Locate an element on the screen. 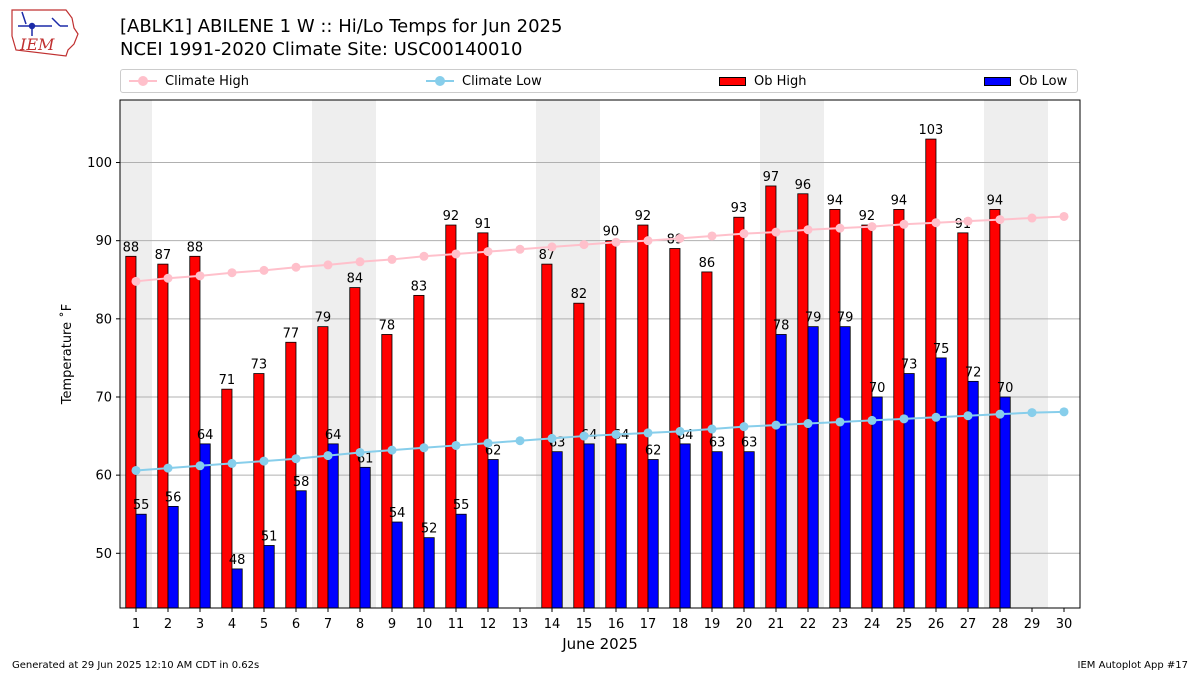 The height and width of the screenshot is (675, 1200). ob-high-label-day-8: 84 is located at coordinates (355, 279).